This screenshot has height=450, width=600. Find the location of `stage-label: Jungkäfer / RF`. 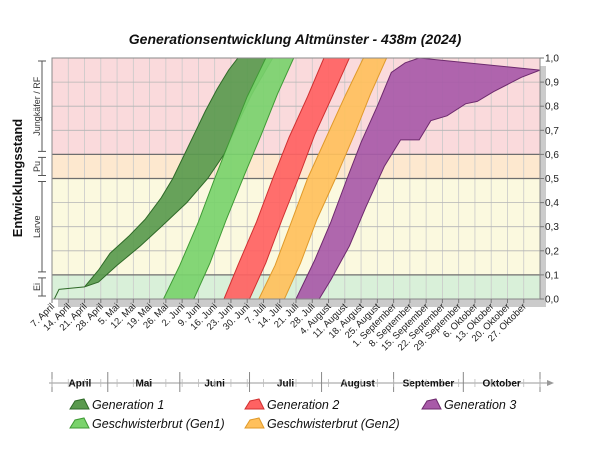

stage-label: Jungkäfer / RF is located at coordinates (37, 106).